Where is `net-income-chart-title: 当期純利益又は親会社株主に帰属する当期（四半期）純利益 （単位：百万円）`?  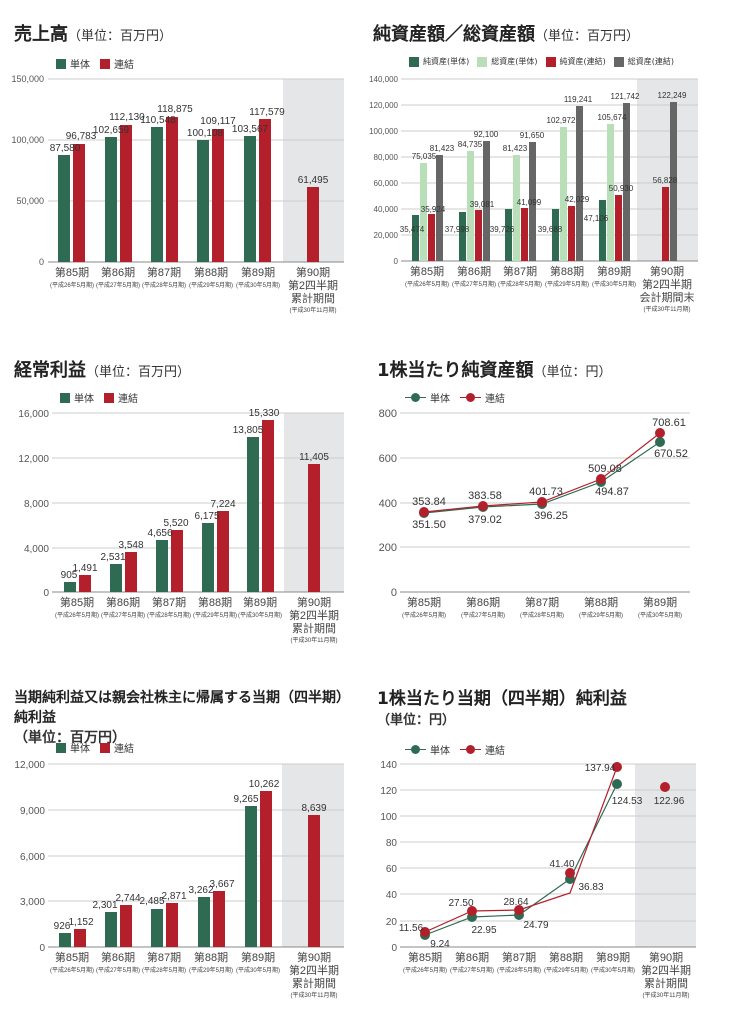
net-income-chart-title: 当期純利益又は親会社株主に帰属する当期（四半期）純利益 （単位：百万円） is located at coordinates (182, 718).